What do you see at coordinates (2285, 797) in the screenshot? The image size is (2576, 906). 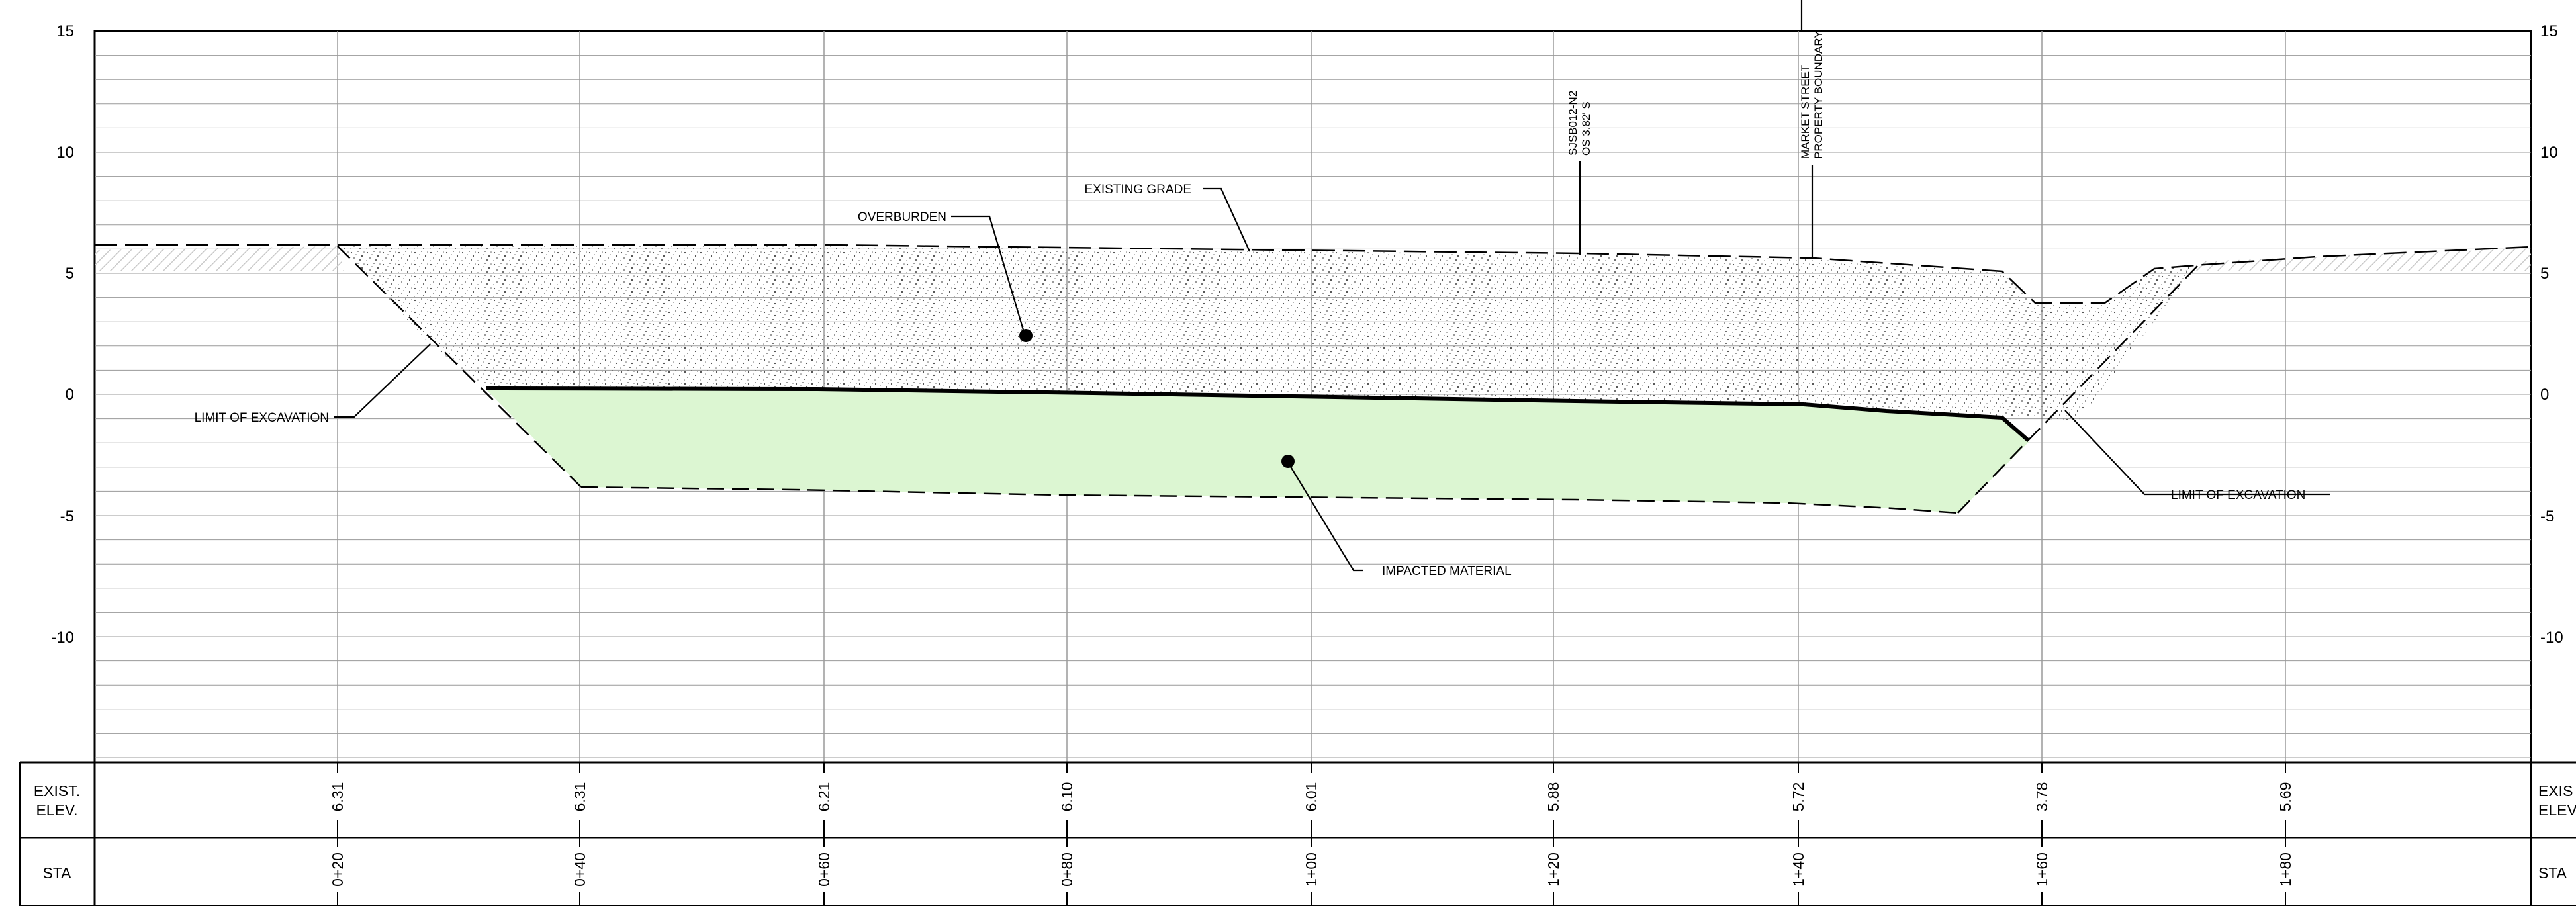 I see `existing-elevation-value: 5.69` at bounding box center [2285, 797].